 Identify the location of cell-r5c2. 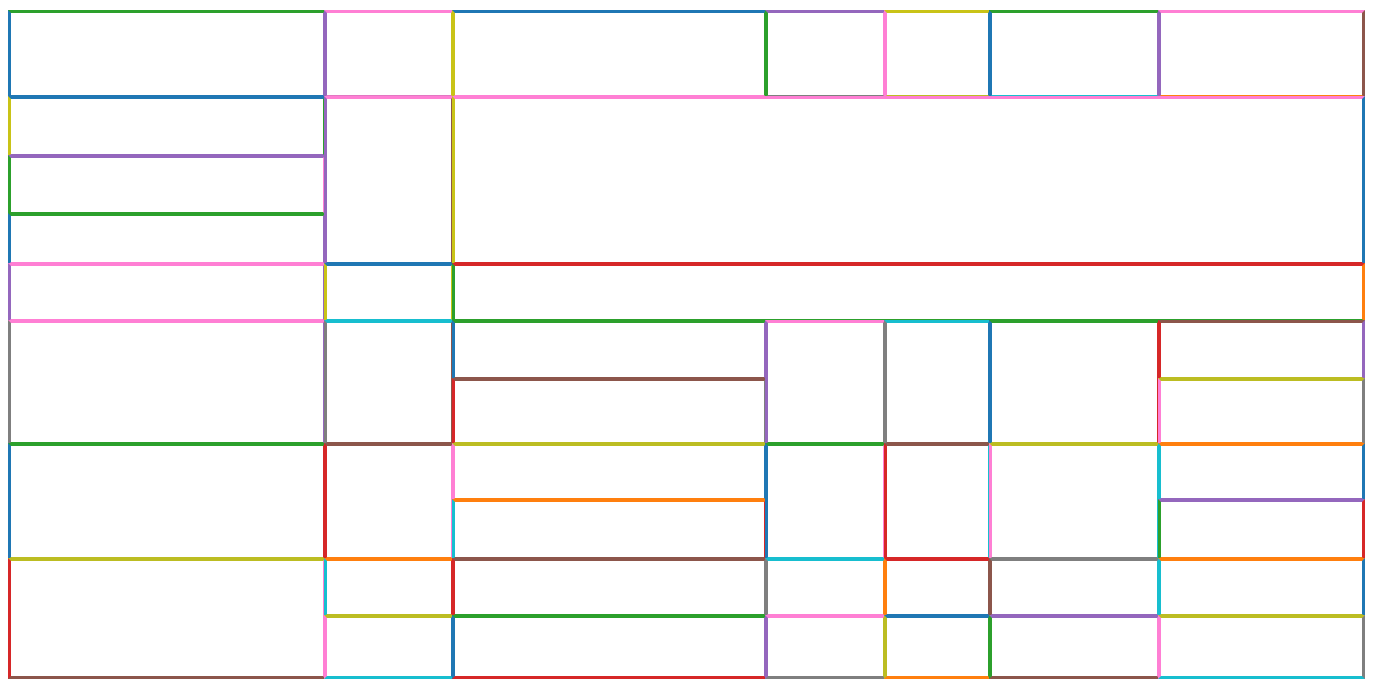
(389, 292).